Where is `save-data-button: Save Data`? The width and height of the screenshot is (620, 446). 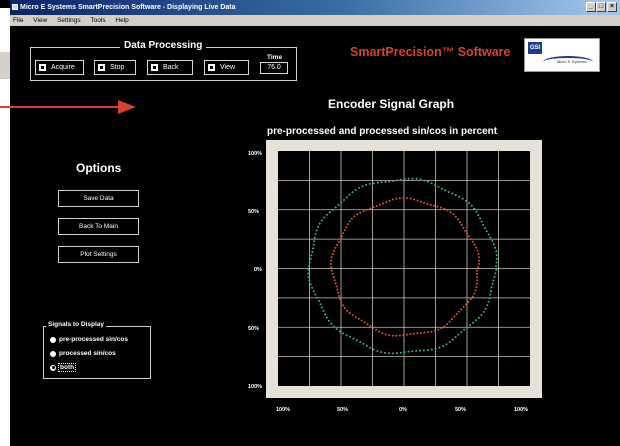 save-data-button: Save Data is located at coordinates (98, 198).